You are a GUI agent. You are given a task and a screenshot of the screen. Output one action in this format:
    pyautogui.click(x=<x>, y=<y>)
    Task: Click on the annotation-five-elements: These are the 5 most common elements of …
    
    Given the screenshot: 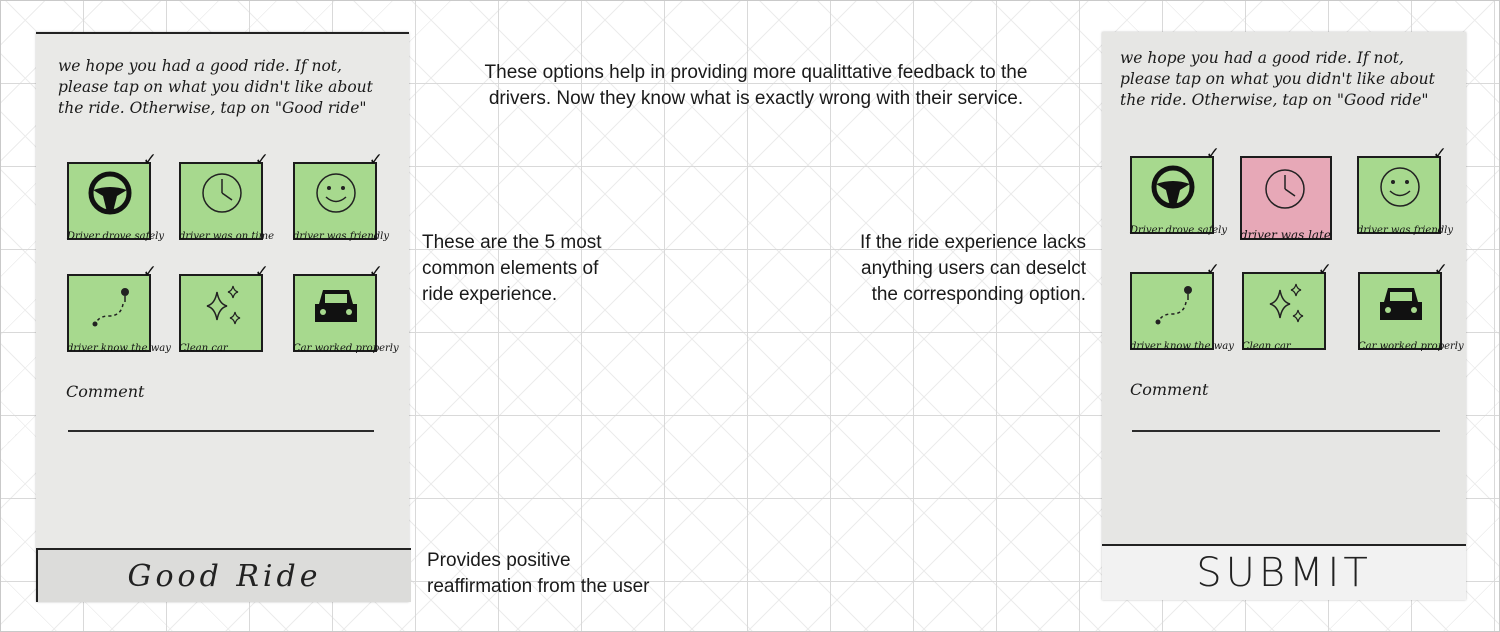 What is the action you would take?
    pyautogui.click(x=572, y=269)
    